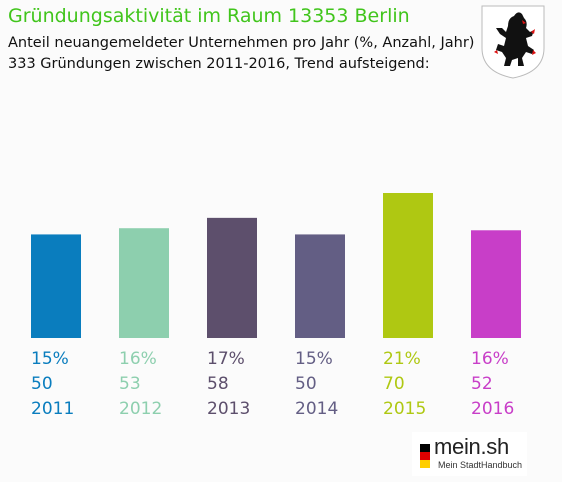 This screenshot has width=562, height=482. I want to click on value-label-2012: 53, so click(130, 384).